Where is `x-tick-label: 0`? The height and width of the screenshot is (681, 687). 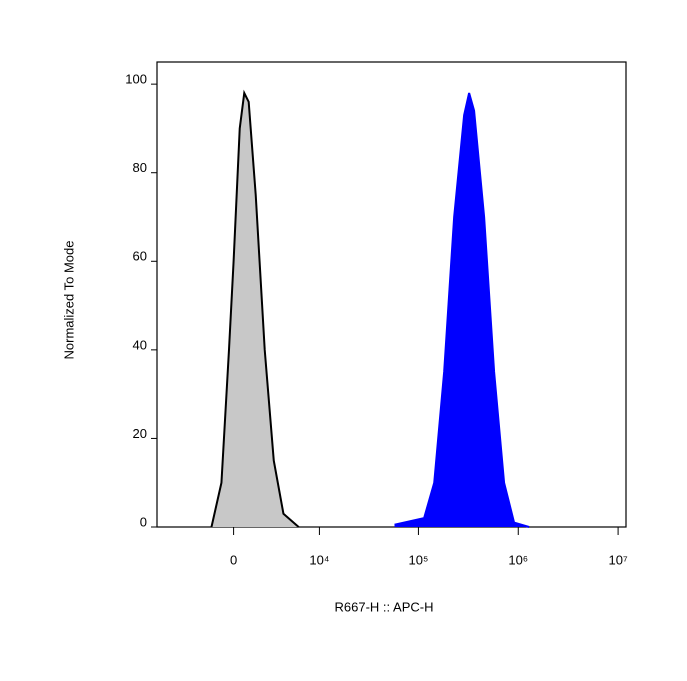
x-tick-label: 0 is located at coordinates (233, 559).